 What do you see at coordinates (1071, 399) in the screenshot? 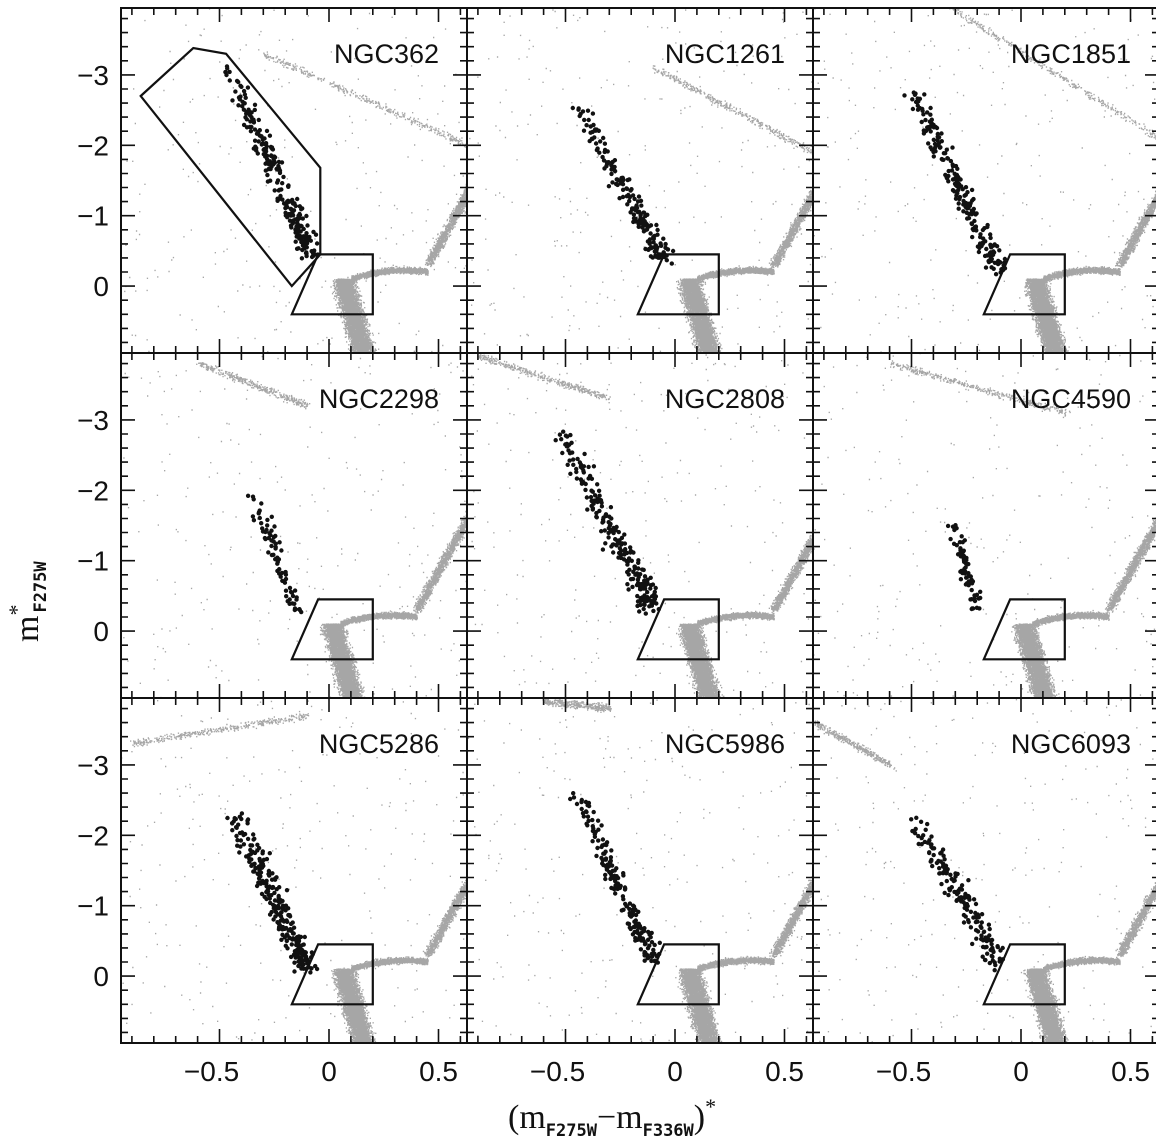
I see `panel-label: NGC4590` at bounding box center [1071, 399].